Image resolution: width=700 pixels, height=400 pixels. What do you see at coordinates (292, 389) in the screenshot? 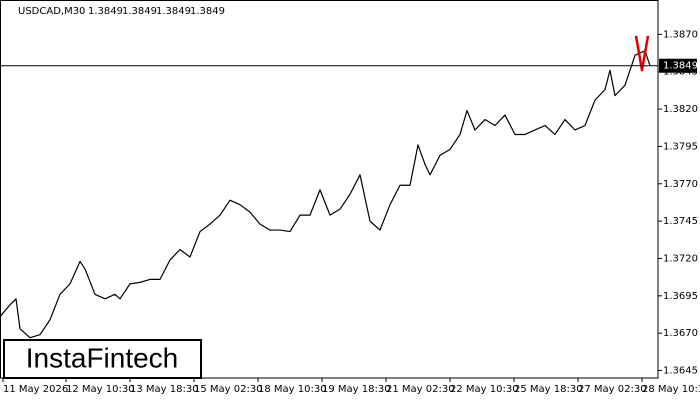
I see `x-tick-label: 18 May 10:30` at bounding box center [292, 389].